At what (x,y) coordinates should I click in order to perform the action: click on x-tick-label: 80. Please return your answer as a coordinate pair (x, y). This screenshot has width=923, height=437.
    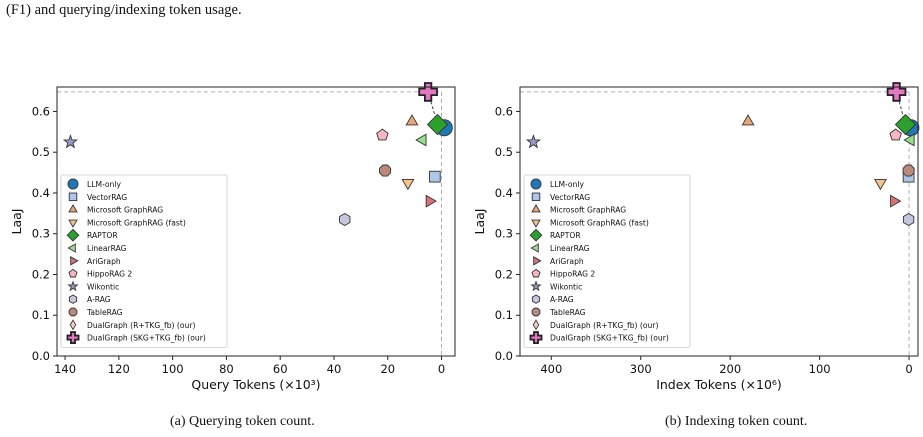
    Looking at the image, I should click on (226, 369).